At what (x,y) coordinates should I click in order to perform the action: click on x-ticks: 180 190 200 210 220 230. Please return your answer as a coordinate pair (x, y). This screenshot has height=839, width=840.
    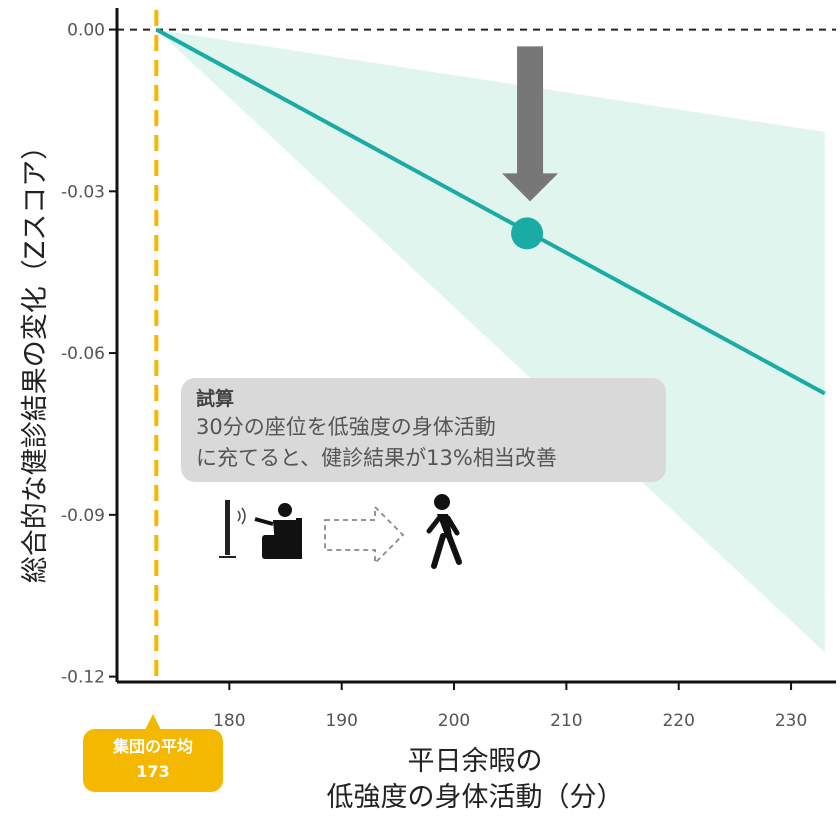
    Looking at the image, I should click on (510, 706).